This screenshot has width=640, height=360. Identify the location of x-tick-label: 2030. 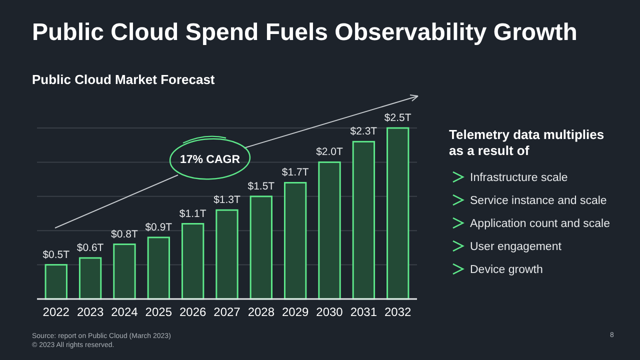
(330, 312).